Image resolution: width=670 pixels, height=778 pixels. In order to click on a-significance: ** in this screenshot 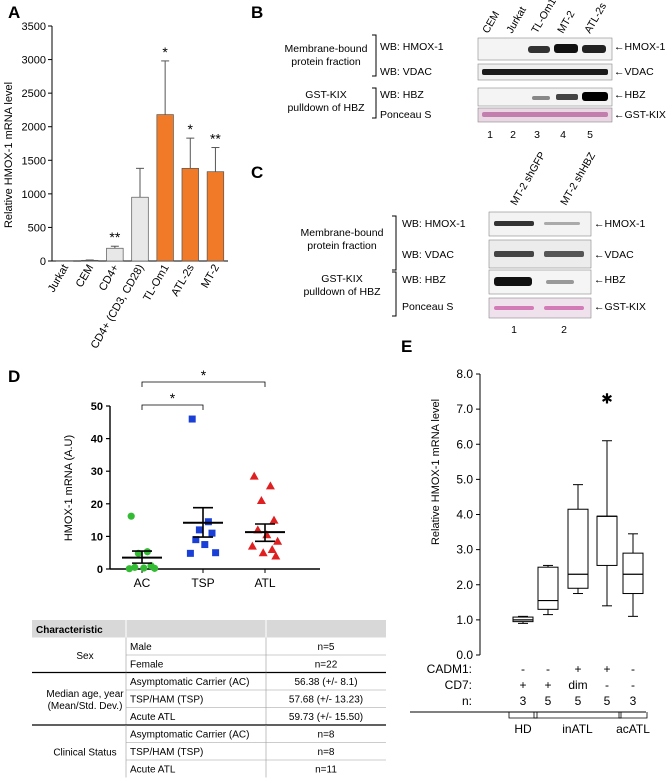, I will do `click(215, 139)`.